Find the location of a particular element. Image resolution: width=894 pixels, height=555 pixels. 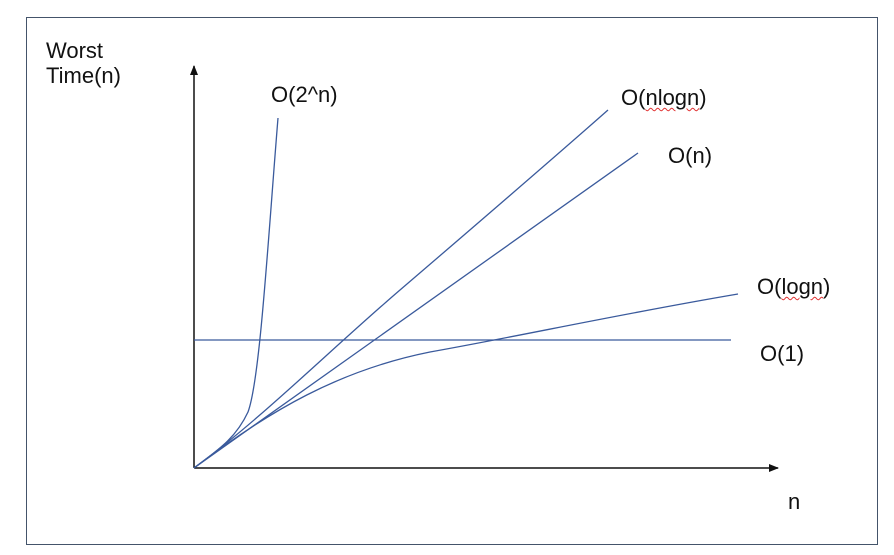

y-axis-label-line1: Worst is located at coordinates (75, 50).